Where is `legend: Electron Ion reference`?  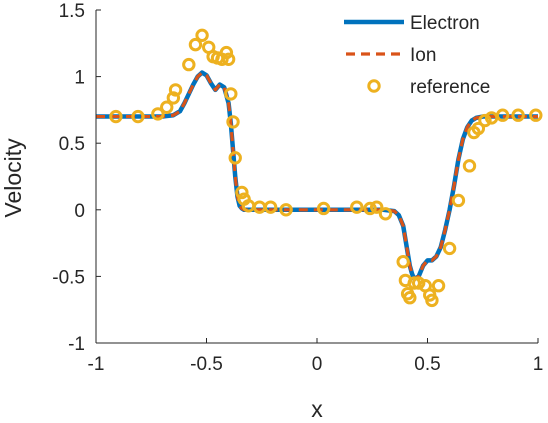 legend: Electron Ion reference is located at coordinates (417, 55).